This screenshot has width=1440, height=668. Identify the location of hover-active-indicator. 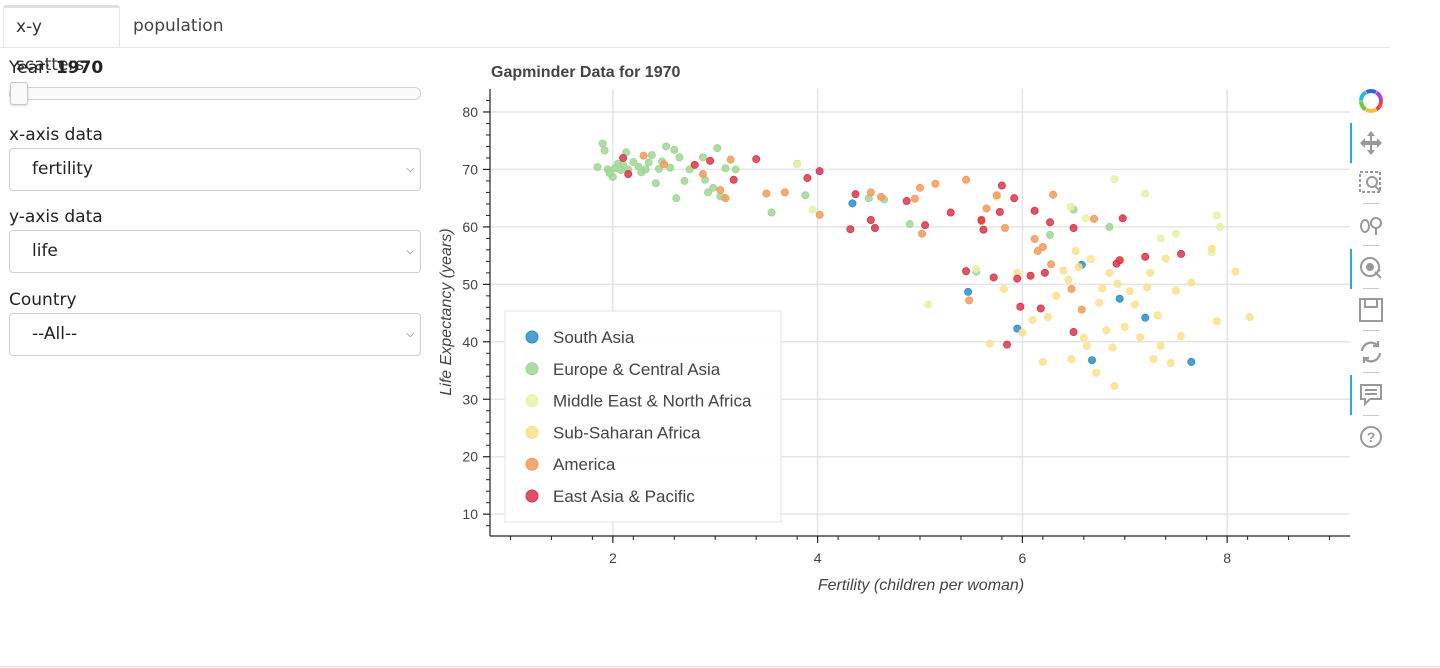
(1351, 395).